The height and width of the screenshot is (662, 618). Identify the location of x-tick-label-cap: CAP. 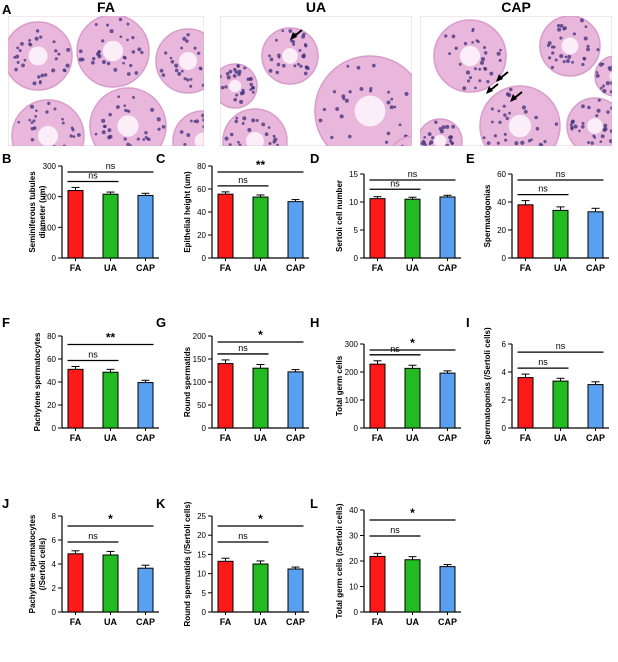
(295, 622).